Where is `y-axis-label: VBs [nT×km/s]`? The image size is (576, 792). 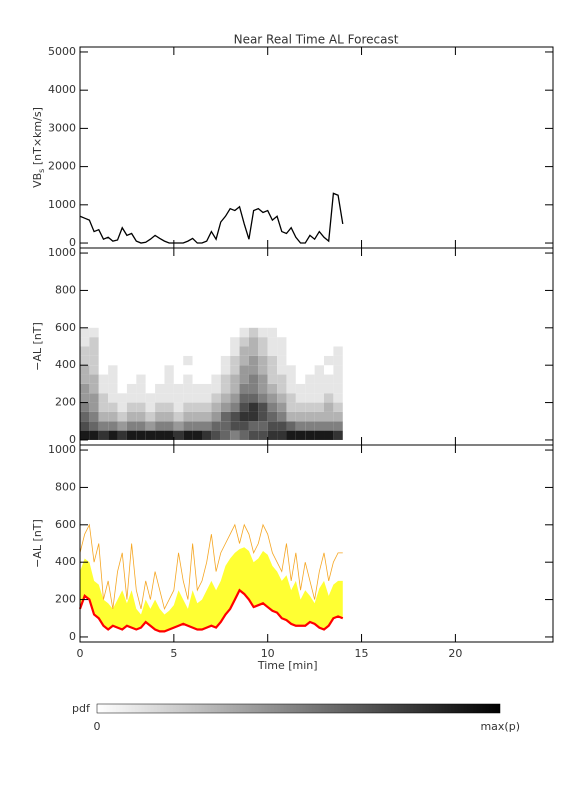 y-axis-label: VBs [nT×km/s] is located at coordinates (38, 147).